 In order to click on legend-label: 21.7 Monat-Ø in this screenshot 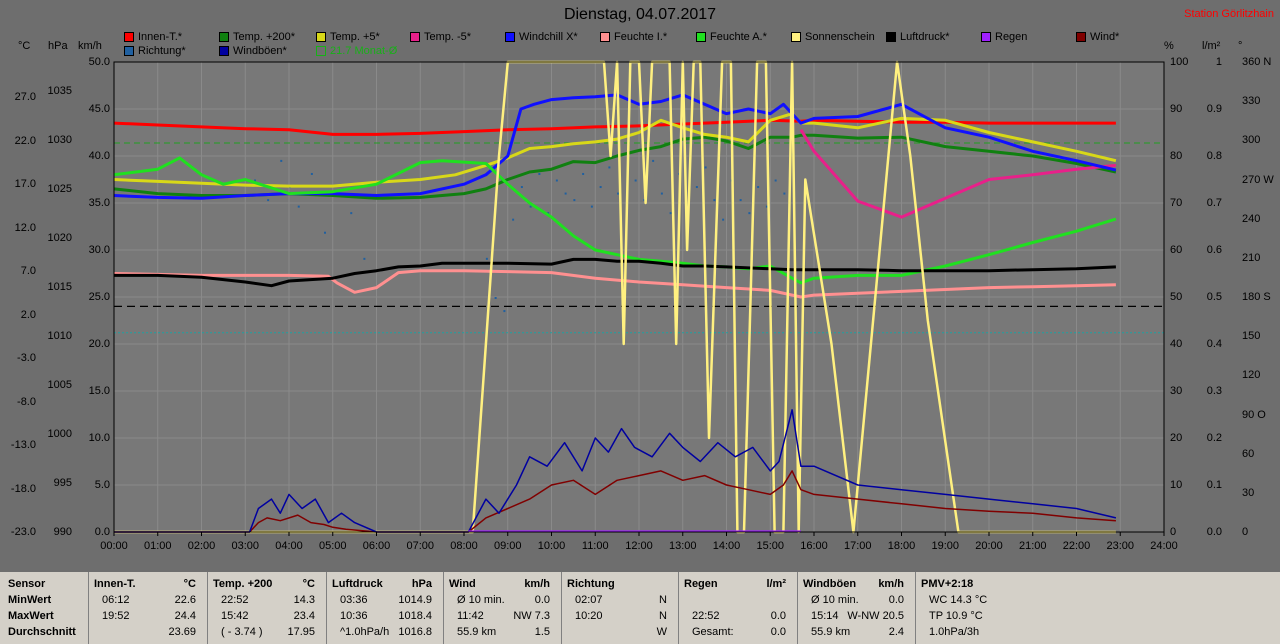, I will do `click(364, 51)`.